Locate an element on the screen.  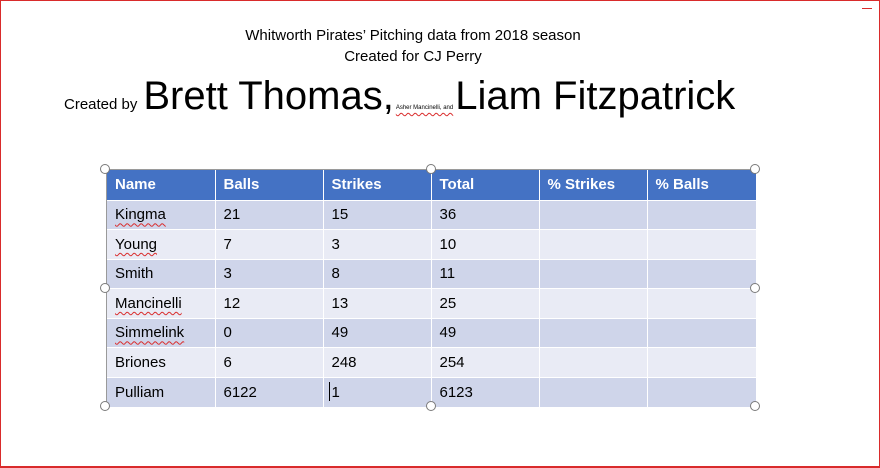
author-brett-thomas: Brett Thomas, is located at coordinates (268, 96).